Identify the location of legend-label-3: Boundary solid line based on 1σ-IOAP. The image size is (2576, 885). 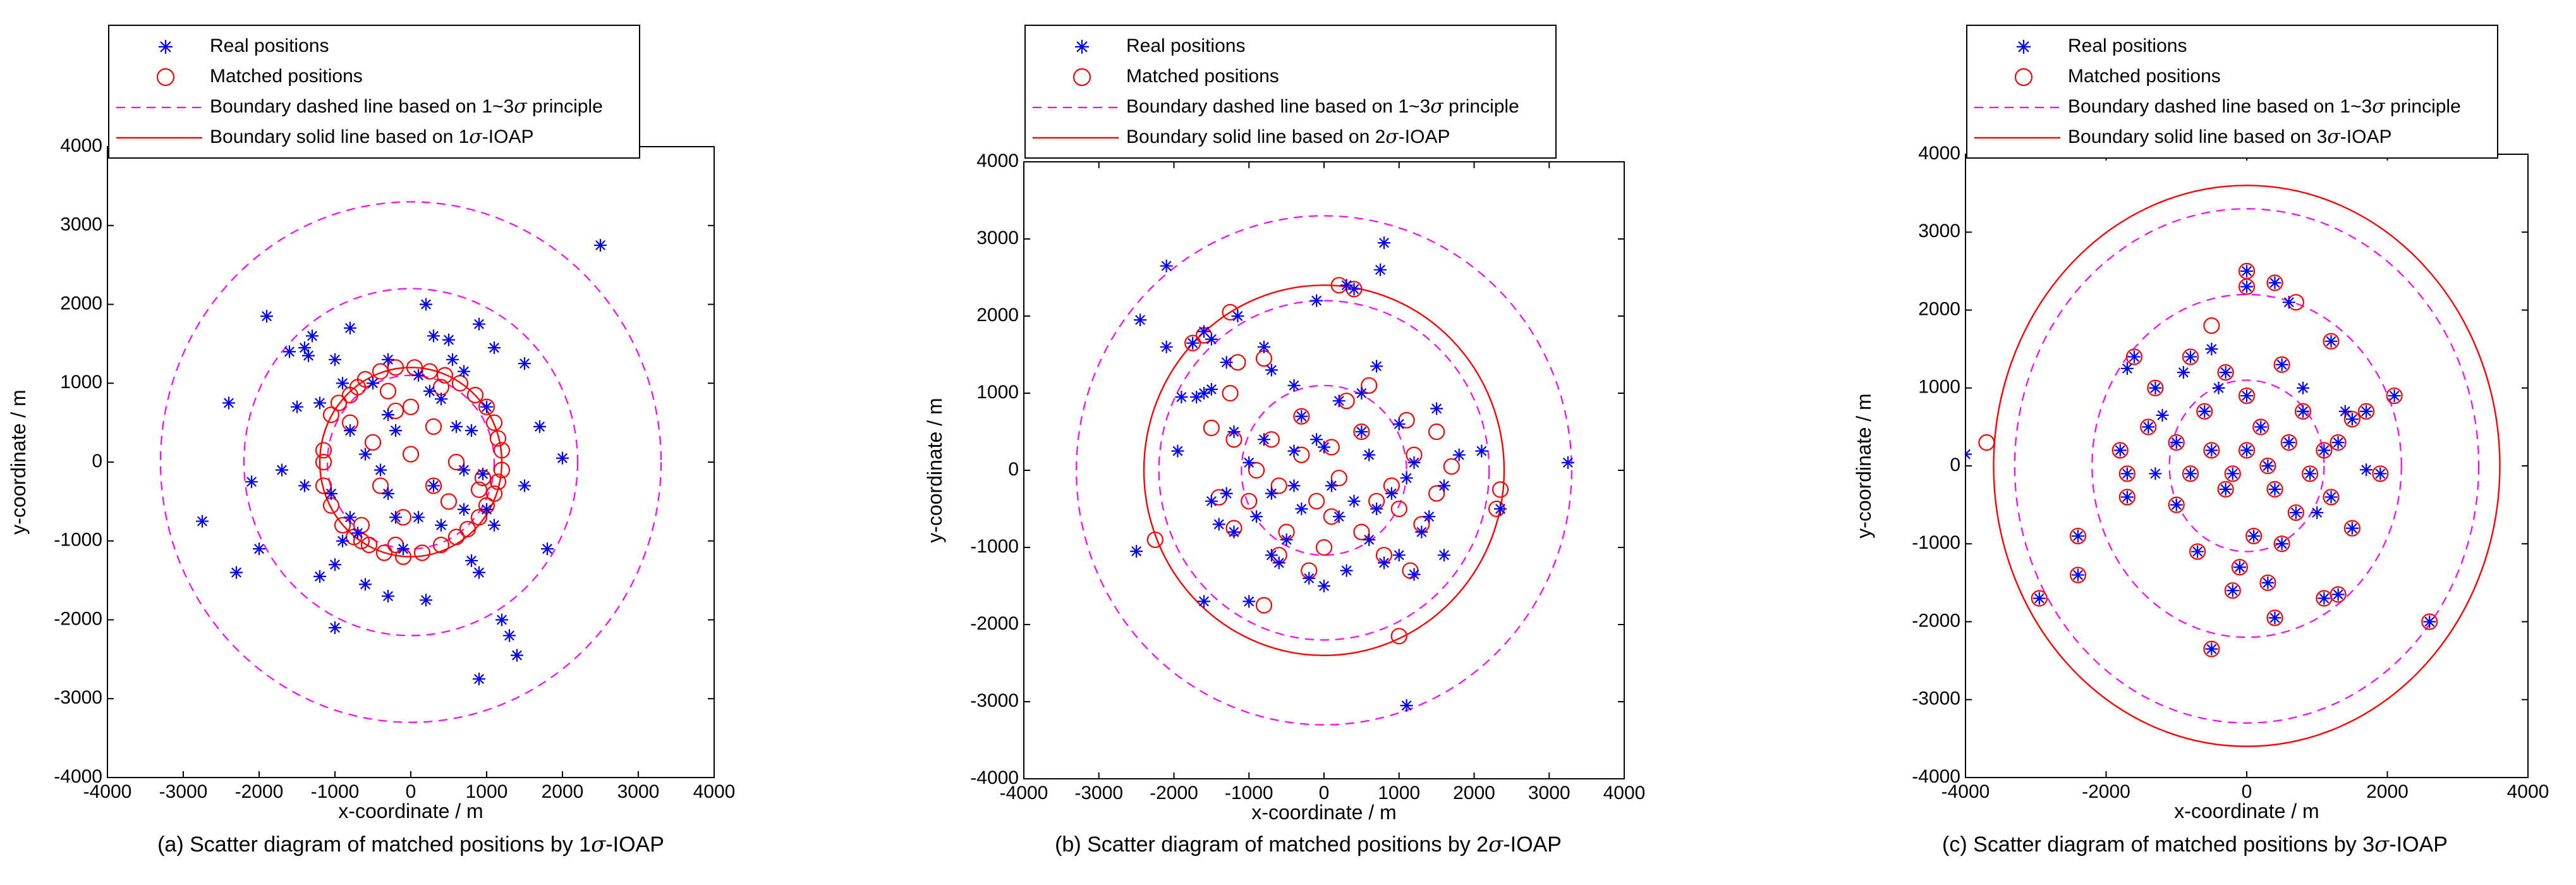
(372, 137).